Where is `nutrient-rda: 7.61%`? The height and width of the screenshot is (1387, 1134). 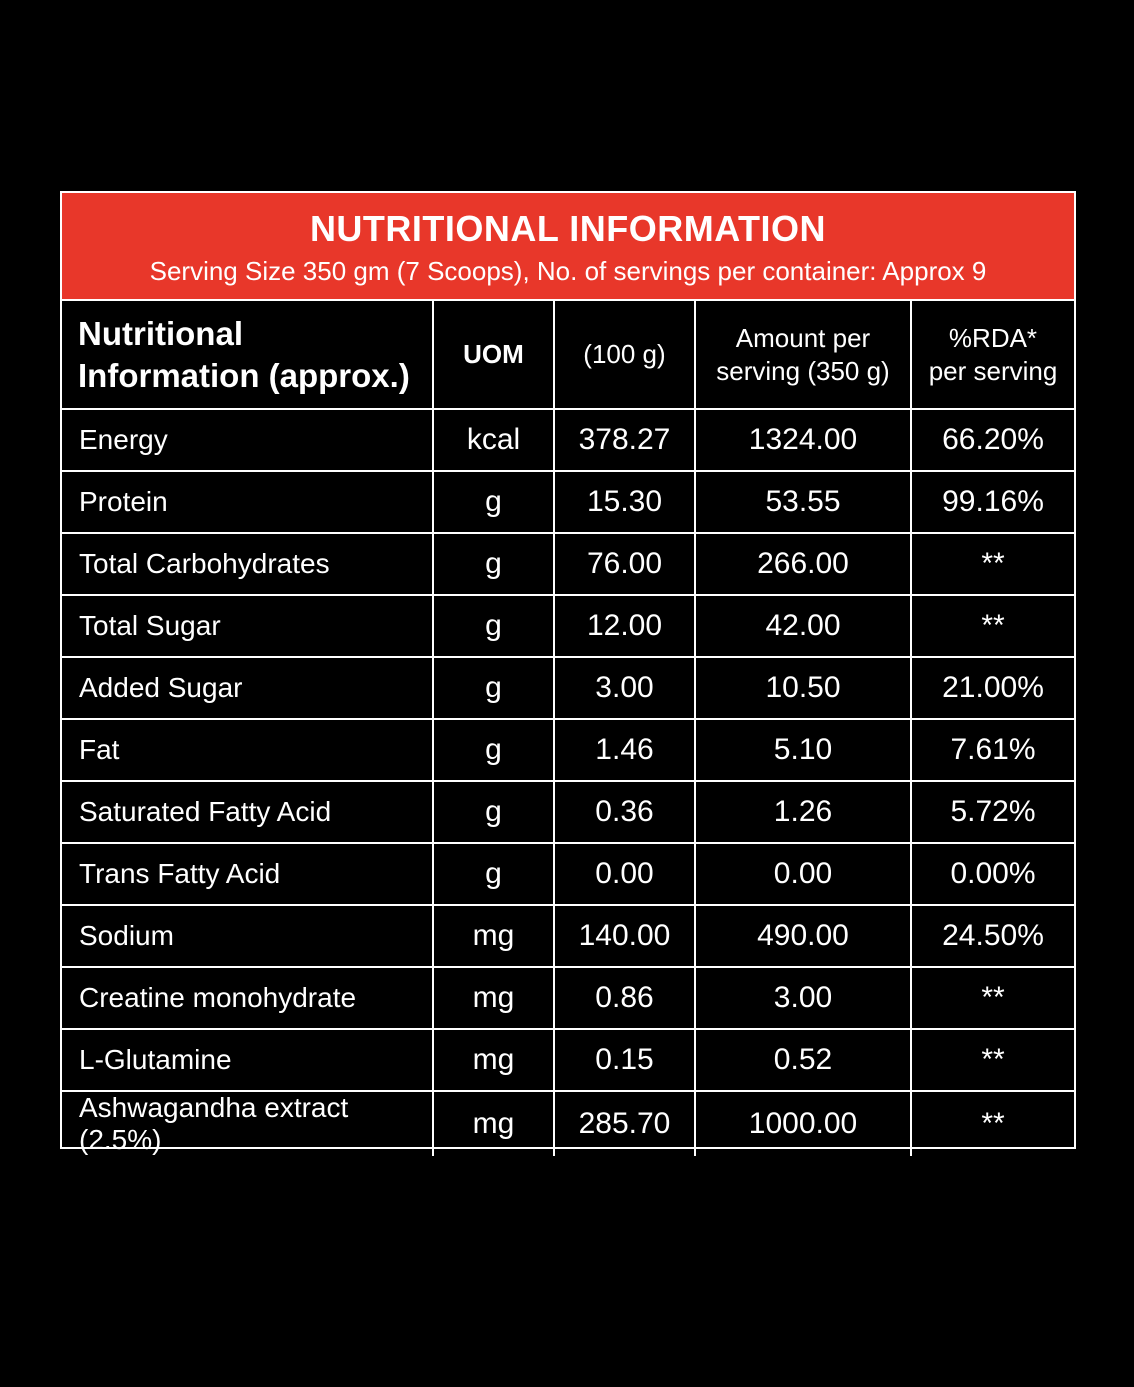
nutrient-rda: 7.61% is located at coordinates (992, 750).